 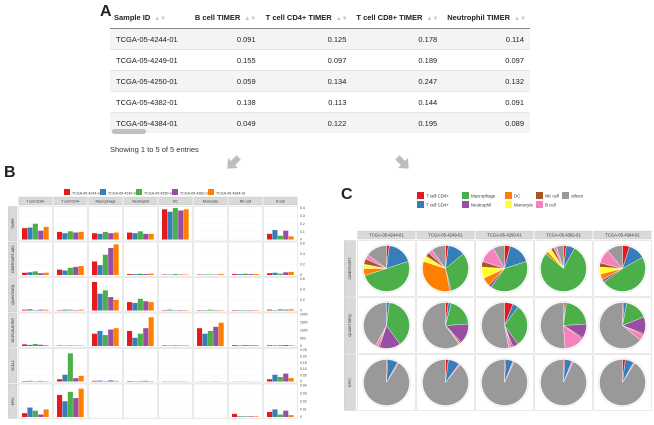 I want to click on legend-label: Neutrophil, so click(x=481, y=205).